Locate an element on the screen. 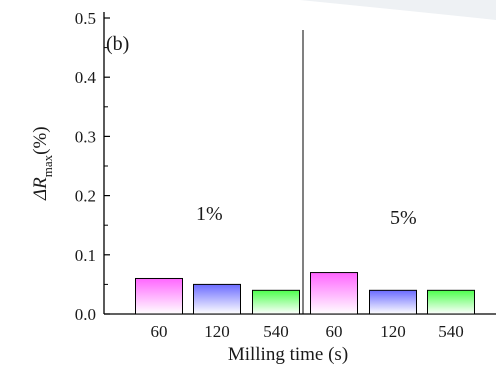 The height and width of the screenshot is (368, 496). y-tick-label: 0.0 is located at coordinates (85, 314).